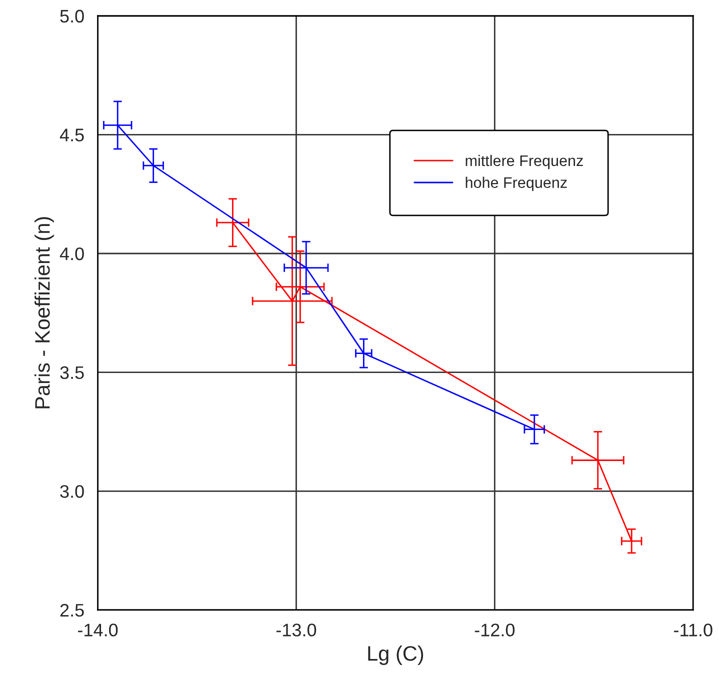 The width and height of the screenshot is (719, 690). What do you see at coordinates (524, 162) in the screenshot?
I see `legend-label: mittlere Frequenz` at bounding box center [524, 162].